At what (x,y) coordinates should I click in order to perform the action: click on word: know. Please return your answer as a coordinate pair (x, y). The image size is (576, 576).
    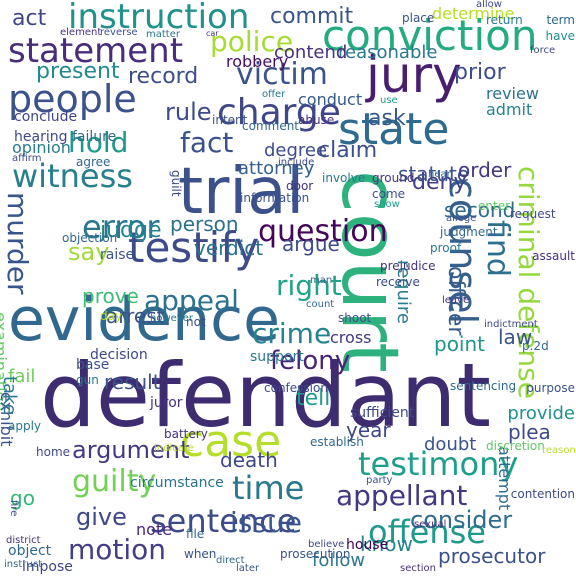
    Looking at the image, I should click on (386, 544).